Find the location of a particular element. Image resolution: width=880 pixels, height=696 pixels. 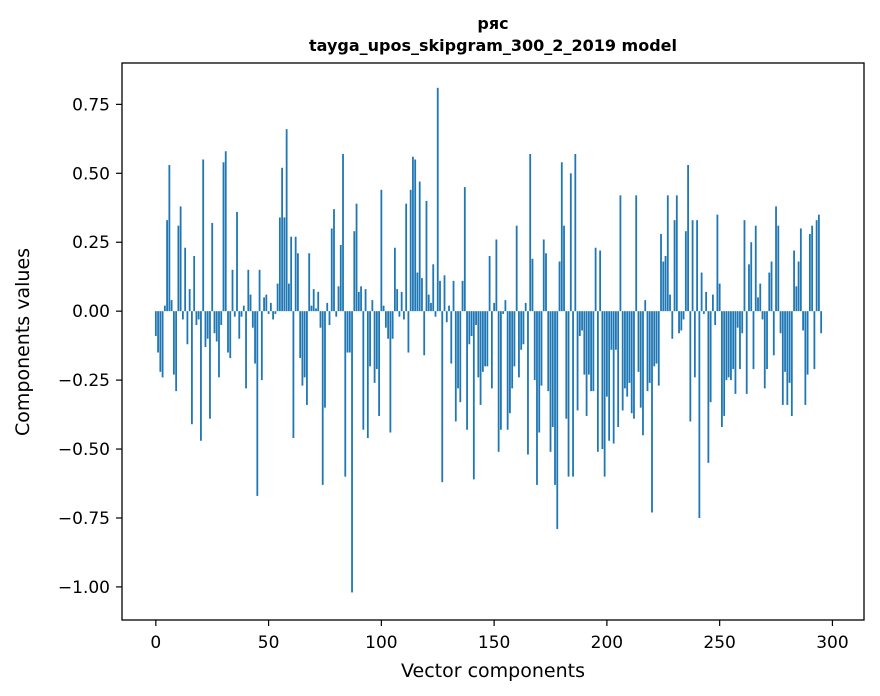

x-axis-label: Vector components is located at coordinates (493, 671).